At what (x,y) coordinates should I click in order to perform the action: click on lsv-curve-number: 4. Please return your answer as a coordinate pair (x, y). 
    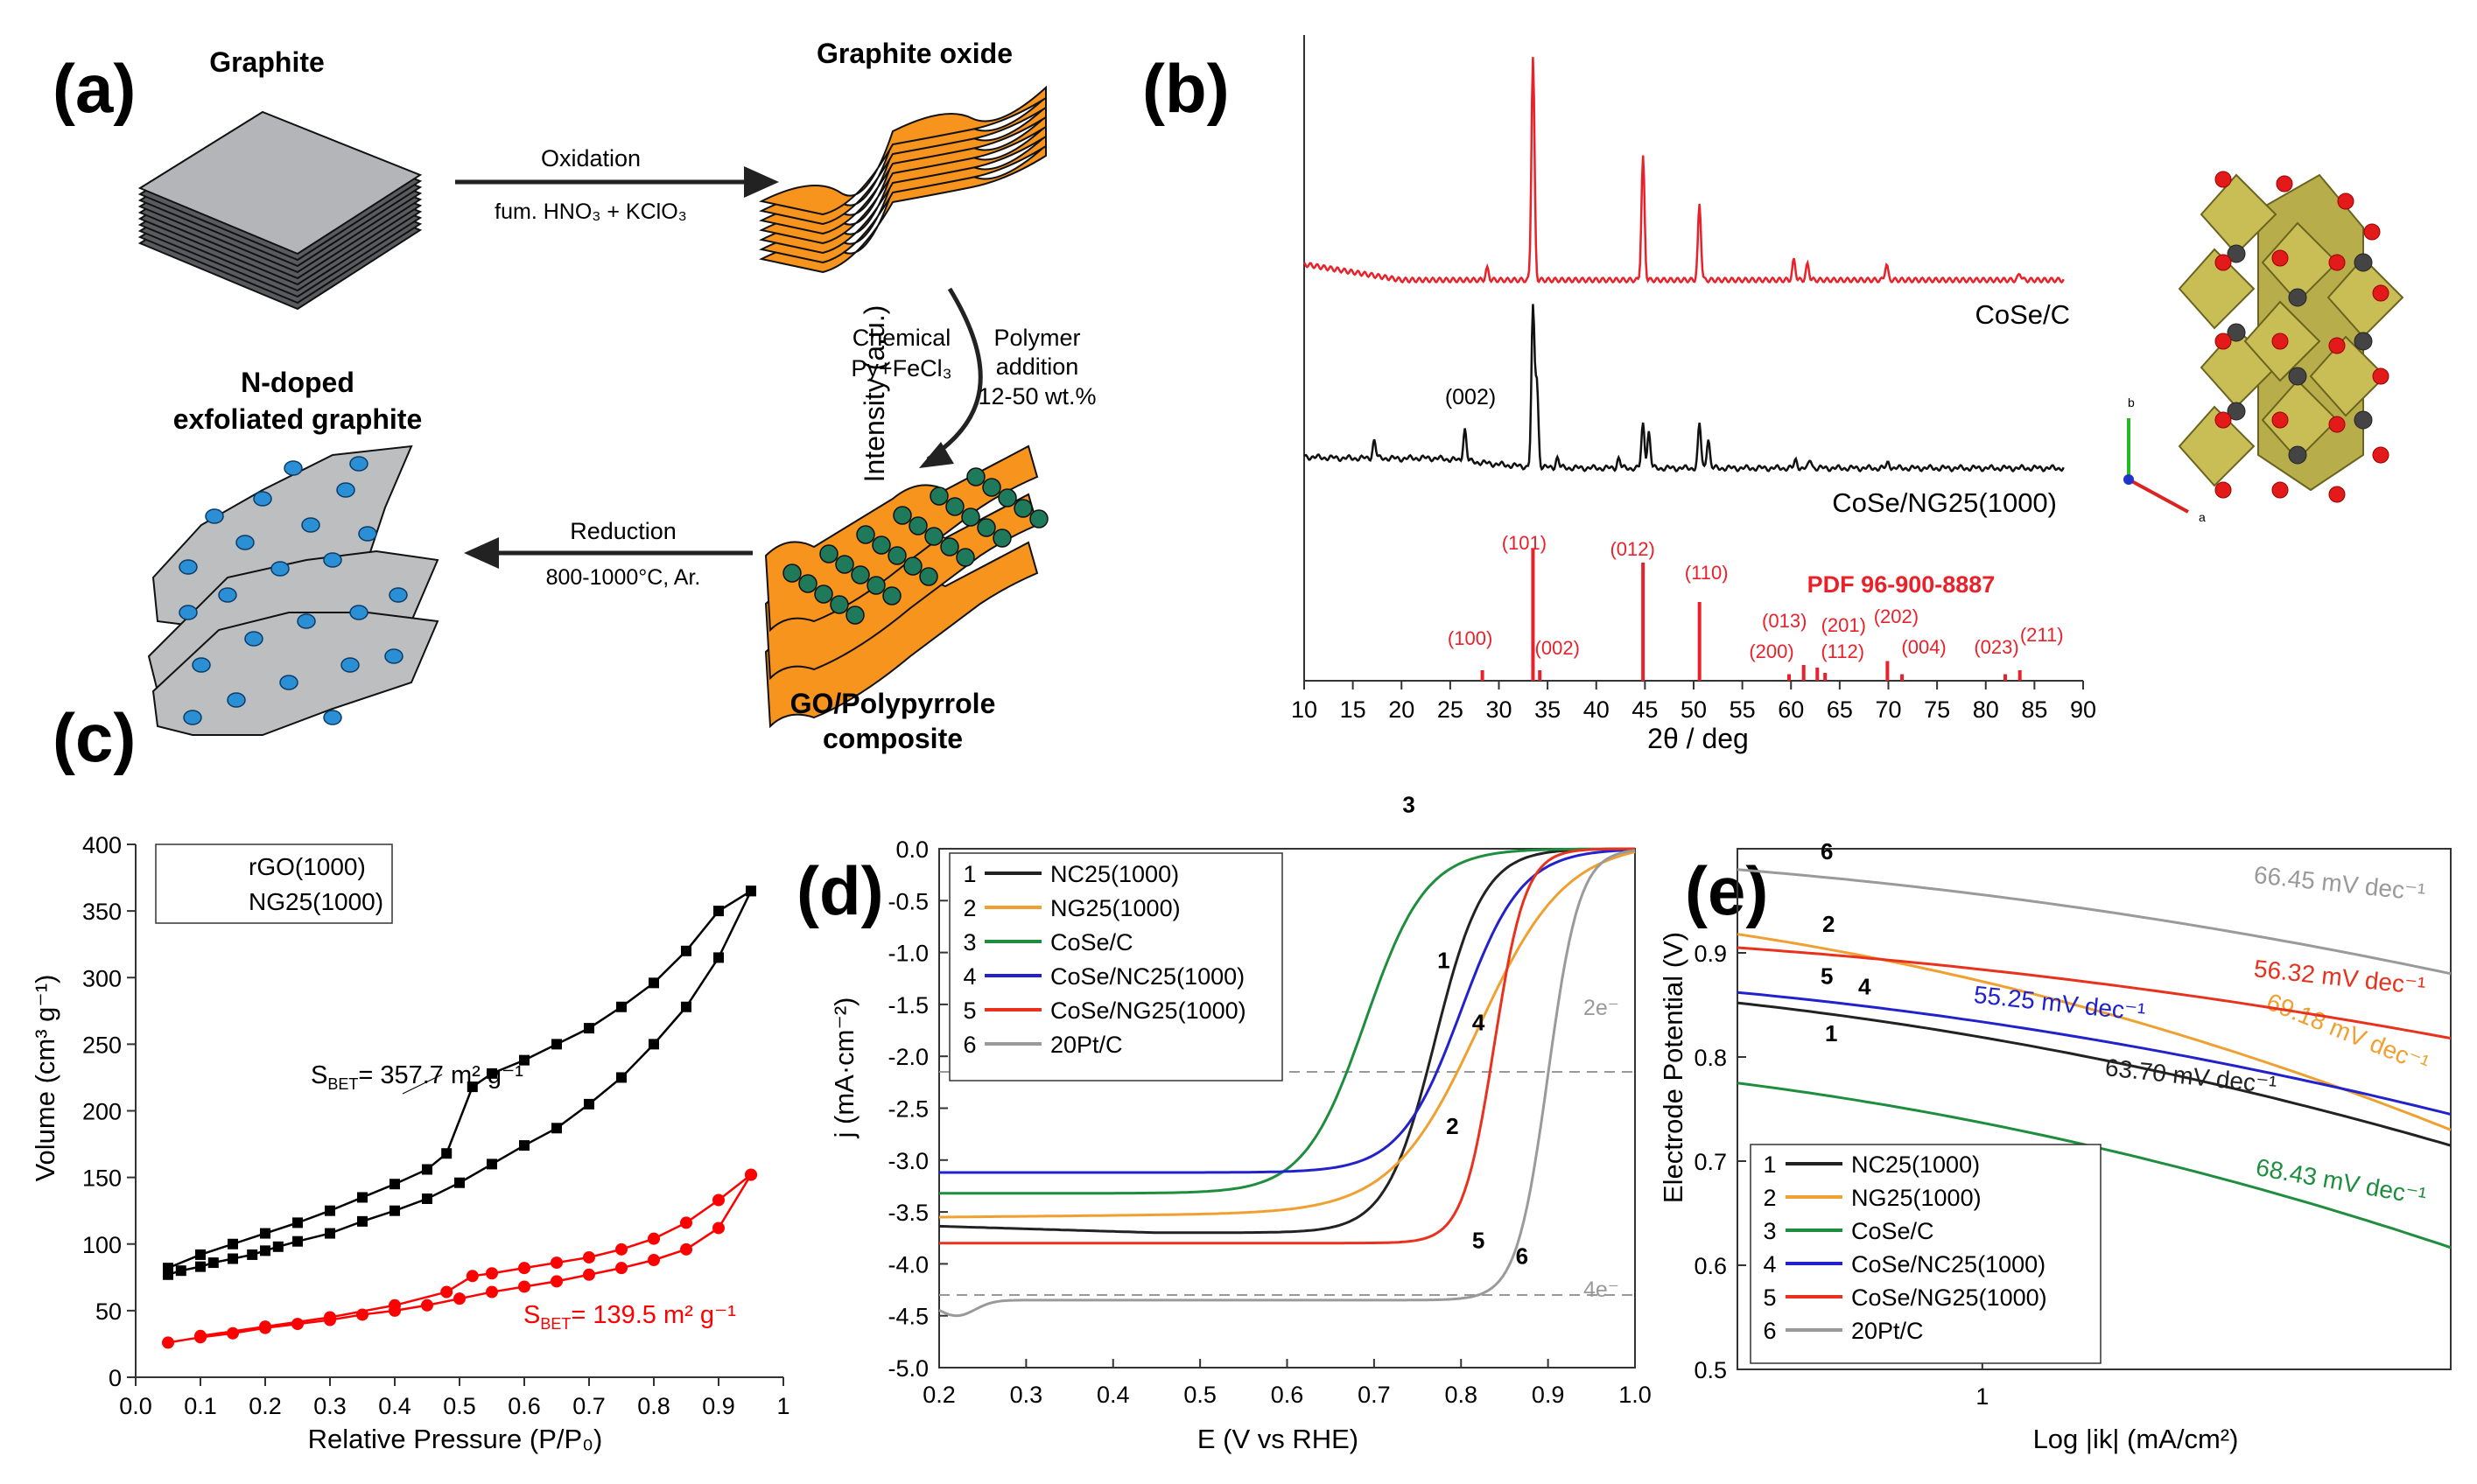
    Looking at the image, I should click on (1478, 1023).